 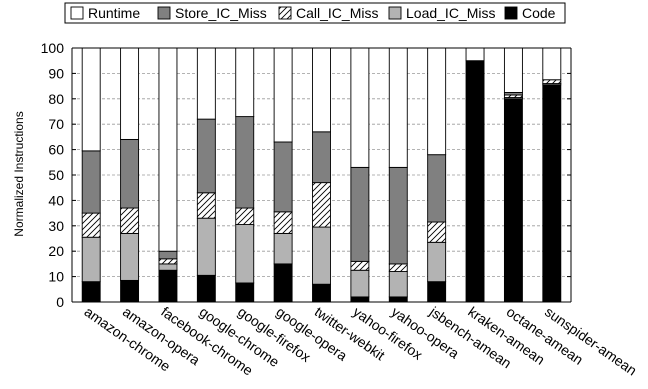 I want to click on bar-group-amazon-opera, so click(x=130, y=175).